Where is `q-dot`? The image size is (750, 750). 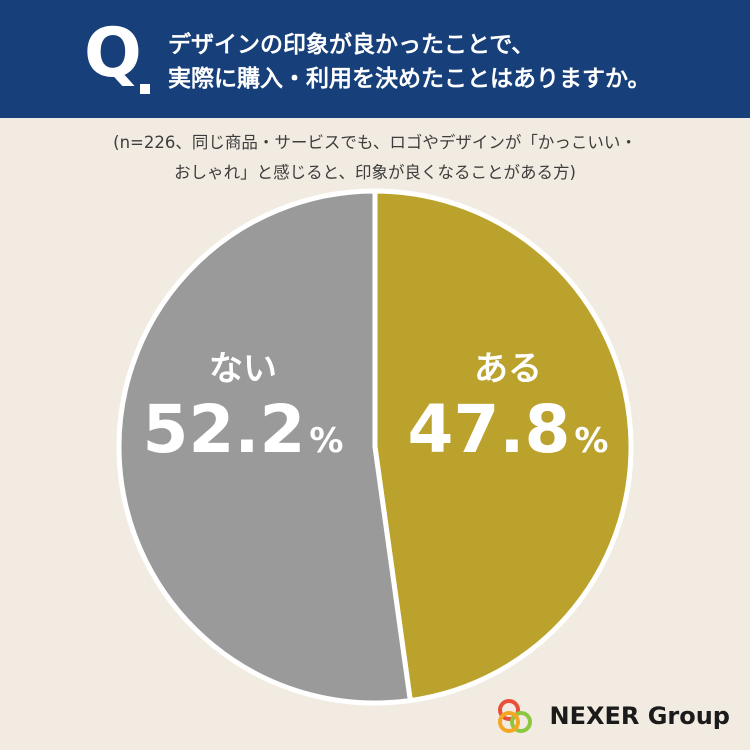 q-dot is located at coordinates (145, 89).